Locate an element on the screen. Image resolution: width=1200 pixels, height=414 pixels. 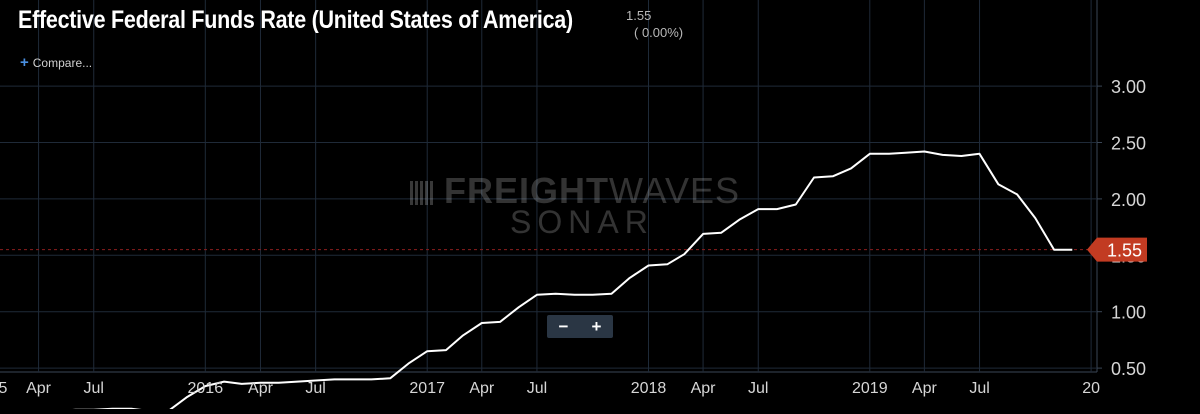
y-tick-label: 1.00 is located at coordinates (1128, 313).